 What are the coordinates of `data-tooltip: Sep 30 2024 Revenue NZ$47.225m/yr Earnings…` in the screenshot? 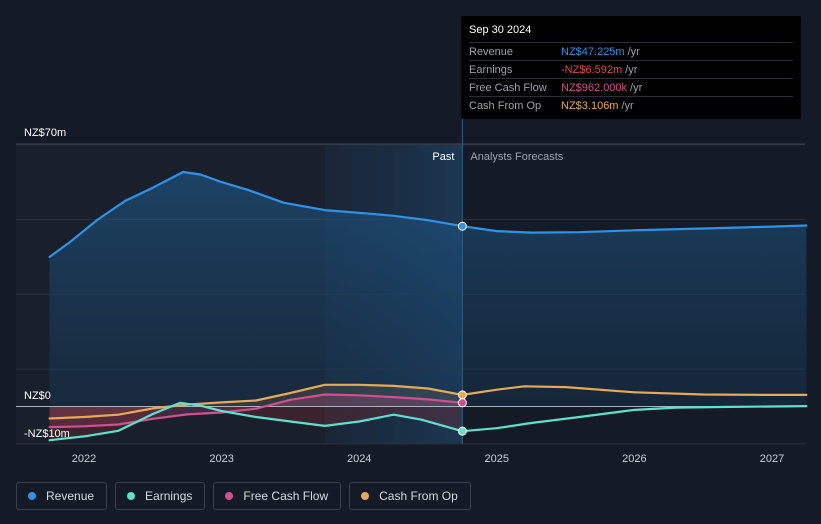 It's located at (631, 67).